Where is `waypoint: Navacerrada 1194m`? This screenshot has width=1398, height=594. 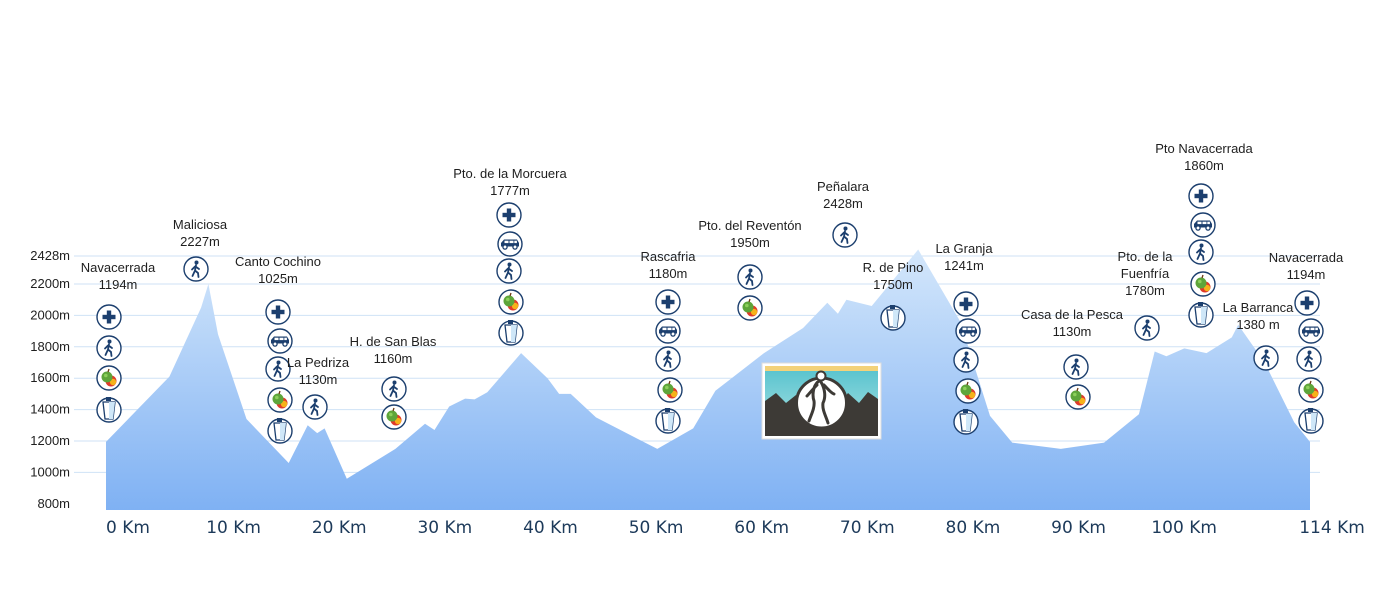 waypoint: Navacerrada 1194m is located at coordinates (1306, 342).